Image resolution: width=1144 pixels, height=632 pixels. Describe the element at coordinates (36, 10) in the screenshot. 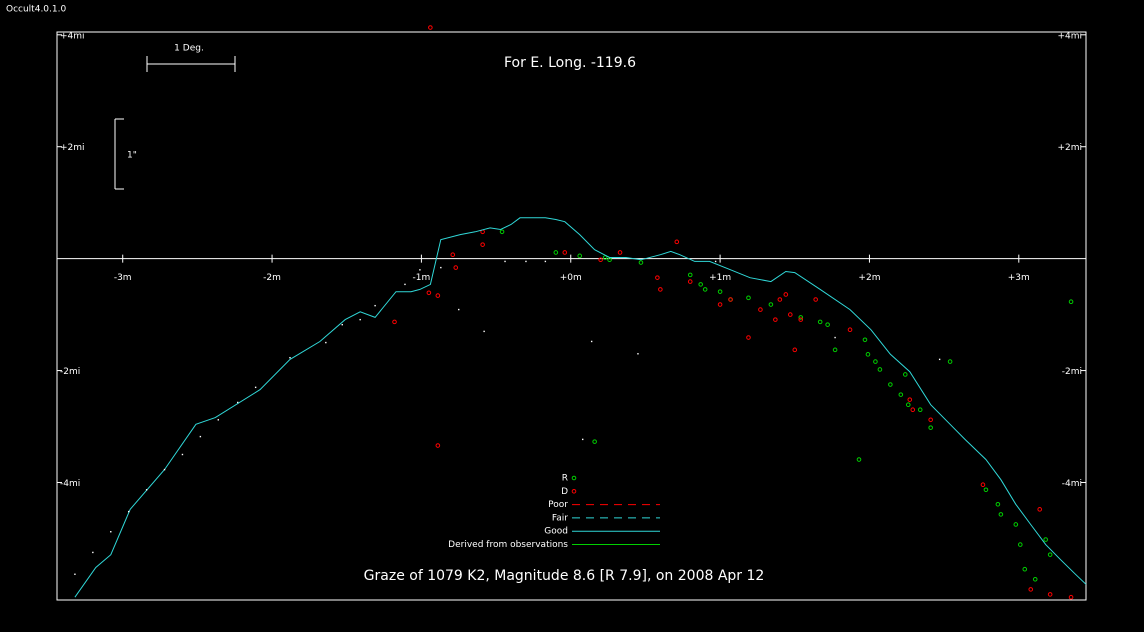

I see `window-title: Occult4.0.1.0` at that location.